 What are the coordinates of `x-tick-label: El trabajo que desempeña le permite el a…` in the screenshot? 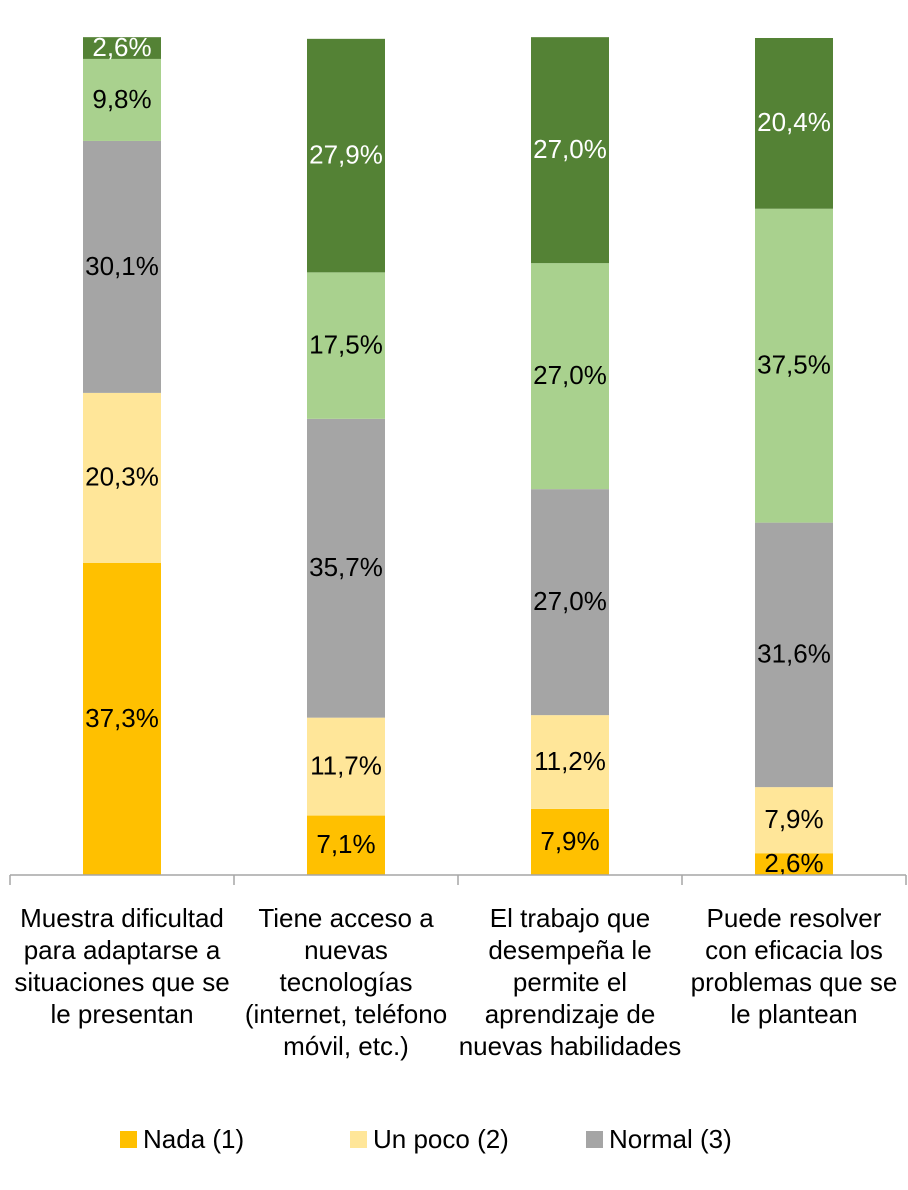 It's located at (570, 982).